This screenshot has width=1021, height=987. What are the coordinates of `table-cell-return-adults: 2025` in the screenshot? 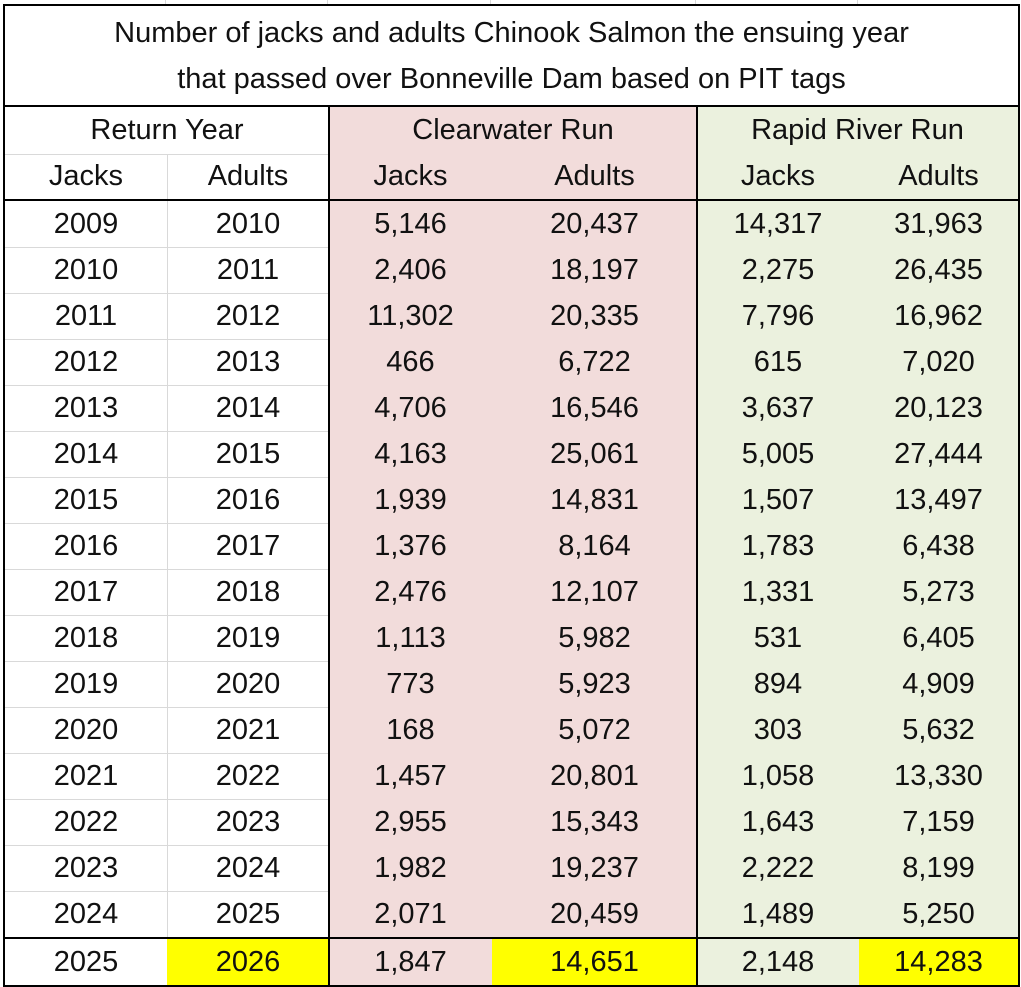 It's located at (248, 913).